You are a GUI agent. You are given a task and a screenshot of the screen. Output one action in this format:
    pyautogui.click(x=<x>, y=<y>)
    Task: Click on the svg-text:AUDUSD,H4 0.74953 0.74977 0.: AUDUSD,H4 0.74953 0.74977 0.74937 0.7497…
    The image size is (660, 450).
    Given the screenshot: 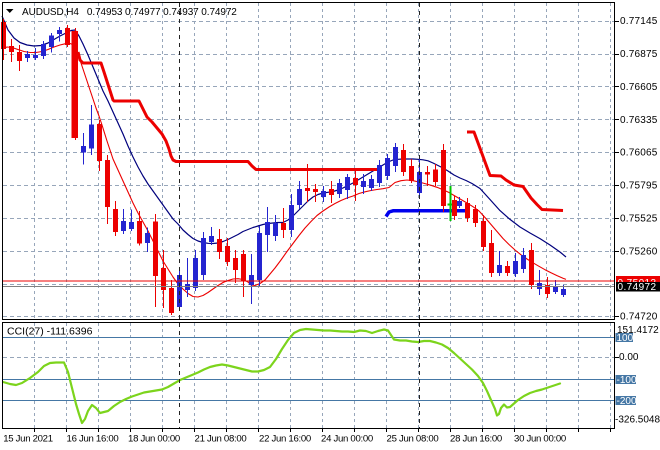 What is the action you would take?
    pyautogui.click(x=129, y=12)
    